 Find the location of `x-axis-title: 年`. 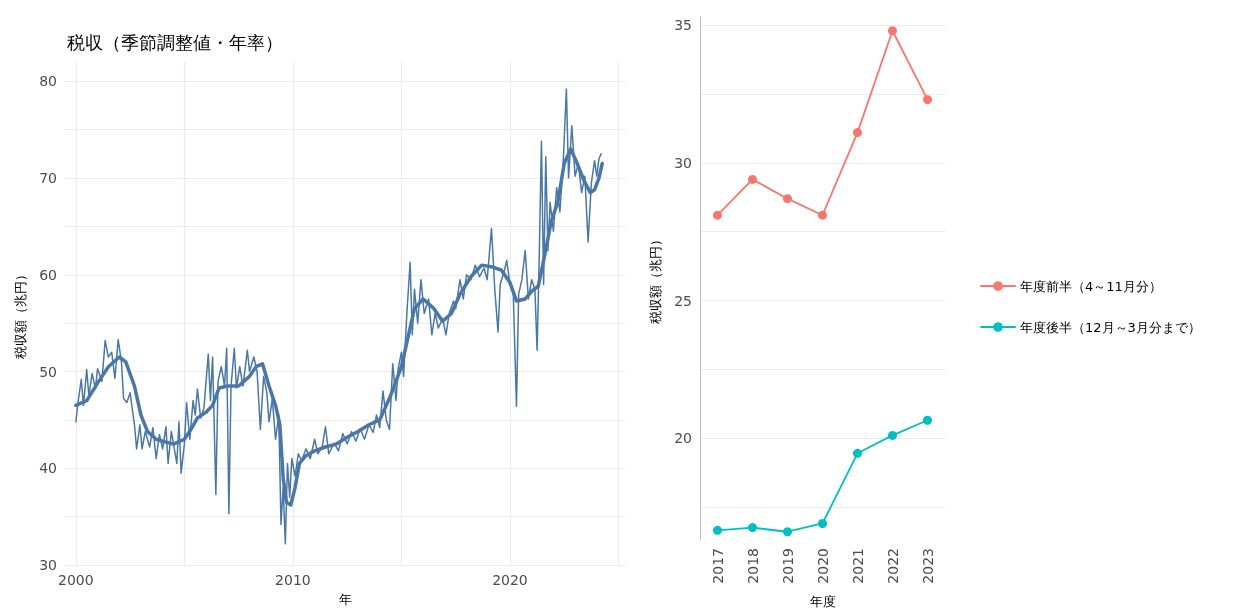

x-axis-title: 年 is located at coordinates (345, 599).